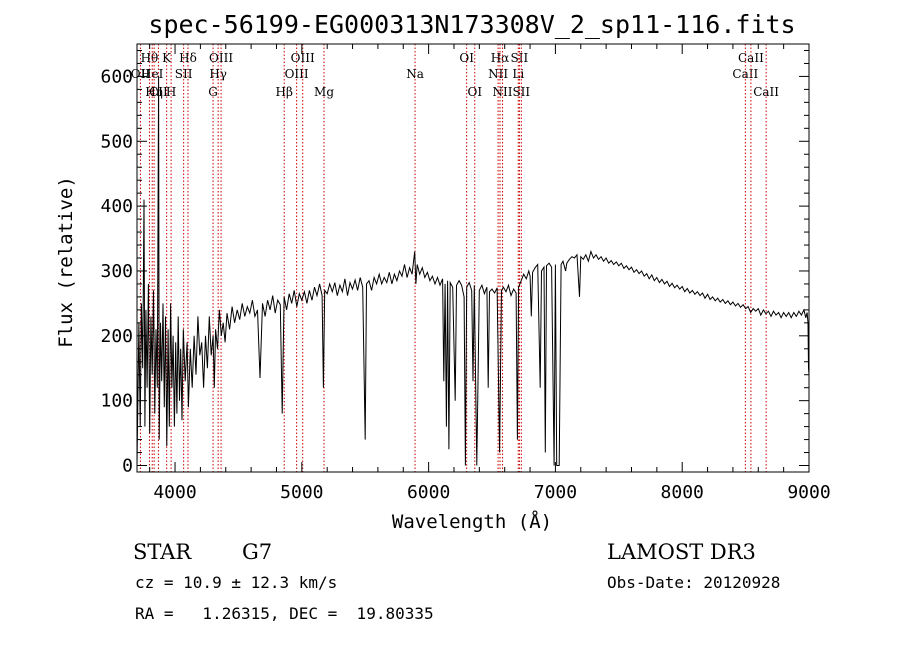 This screenshot has width=900, height=649. Describe the element at coordinates (116, 206) in the screenshot. I see `y-tick-label-400: 400` at that location.